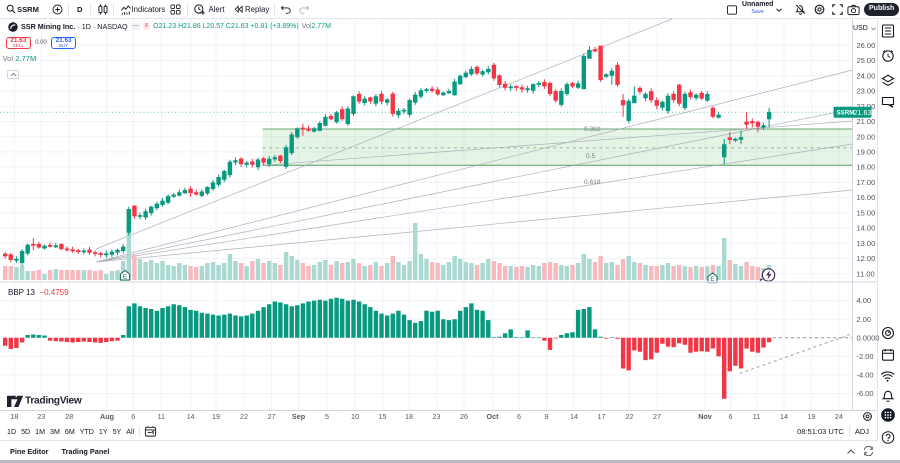 This screenshot has height=463, width=900. What do you see at coordinates (866, 91) in the screenshot?
I see `svg-text: 23.00` at bounding box center [866, 91].